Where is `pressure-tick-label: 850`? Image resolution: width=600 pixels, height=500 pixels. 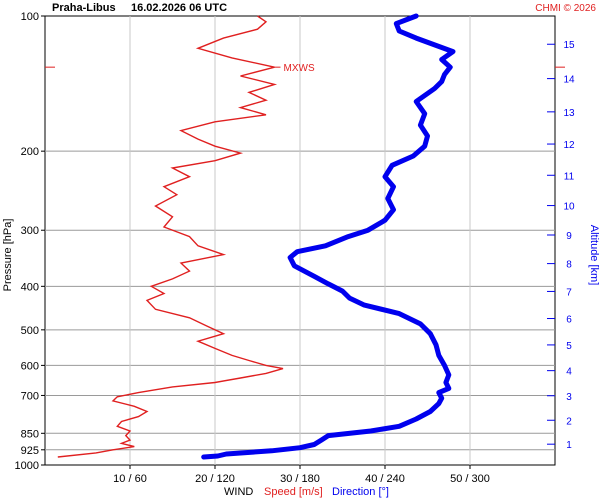 pressure-tick-label: 850 is located at coordinates (30, 434).